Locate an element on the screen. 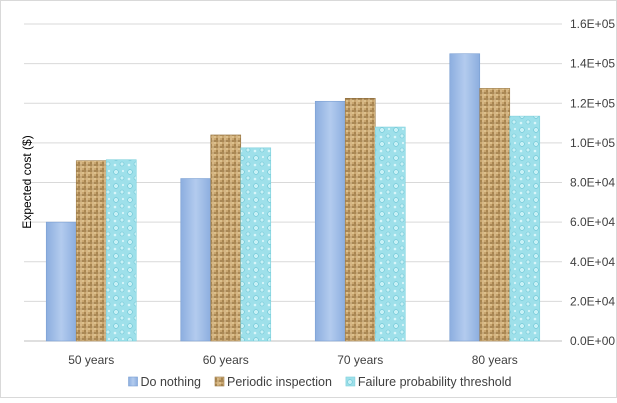  legend-item: Periodic inspection is located at coordinates (273, 382).